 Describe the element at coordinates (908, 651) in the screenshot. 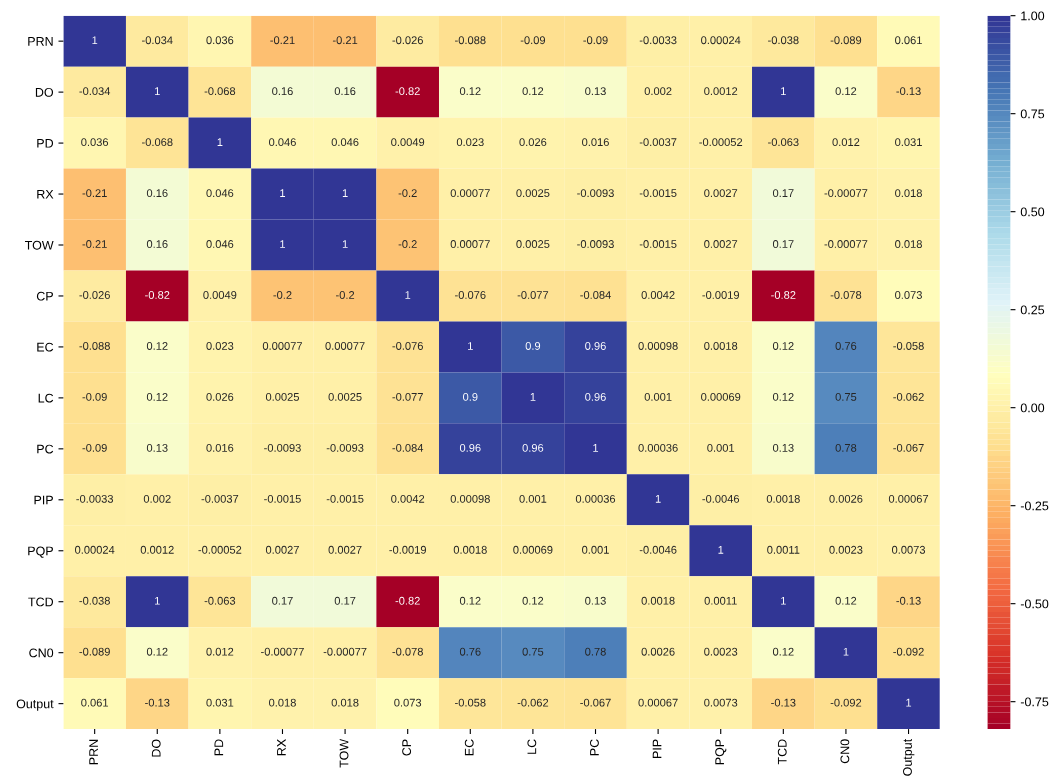

I see `data-label: -0.092` at that location.